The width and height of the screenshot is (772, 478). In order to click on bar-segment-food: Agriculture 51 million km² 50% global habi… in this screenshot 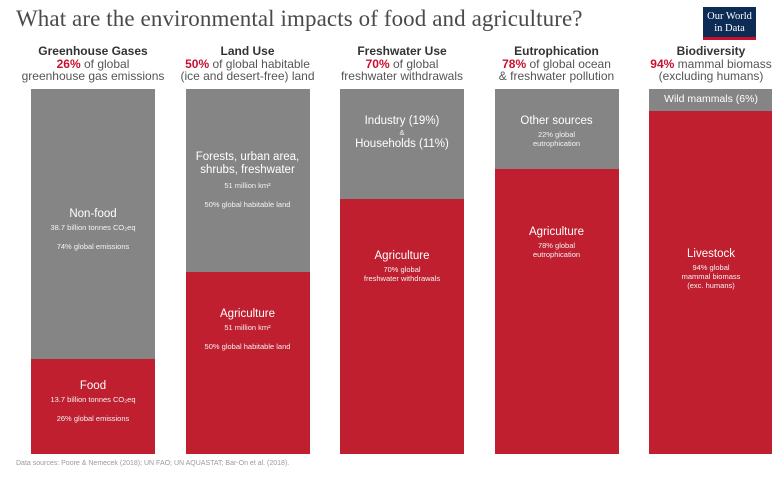, I will do `click(247, 362)`.